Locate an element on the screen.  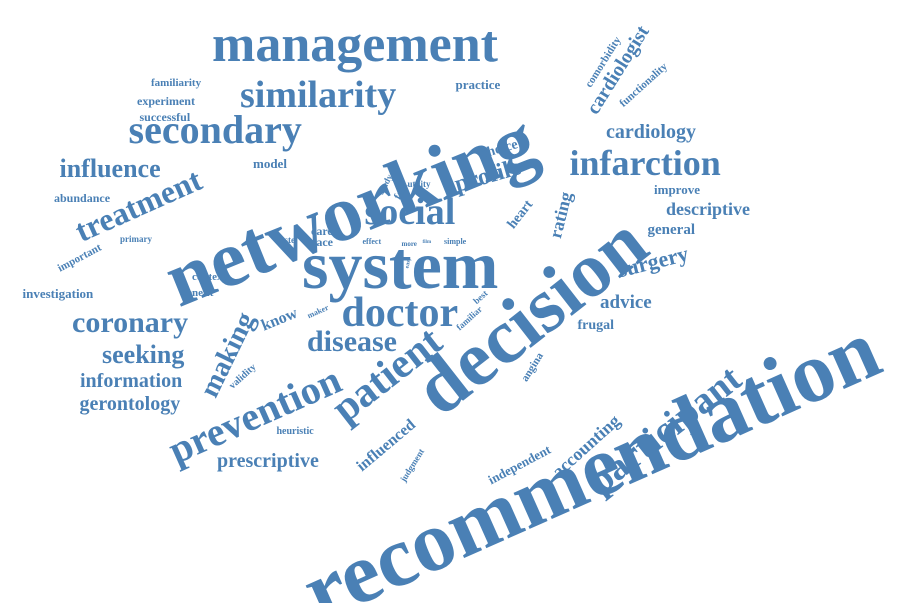
word-important: important is located at coordinates (79, 258).